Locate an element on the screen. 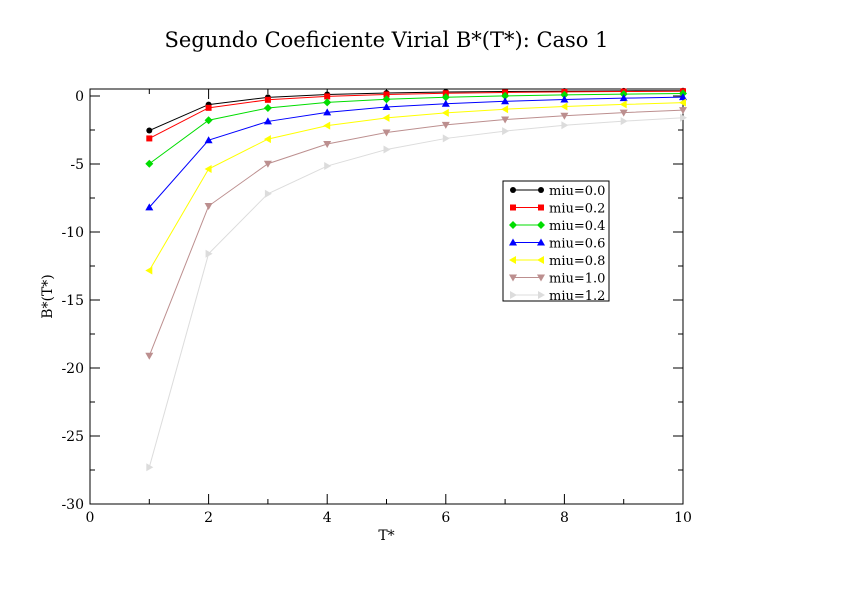 This screenshot has width=841, height=593. legend-label-0: miu=0.0 is located at coordinates (577, 191).